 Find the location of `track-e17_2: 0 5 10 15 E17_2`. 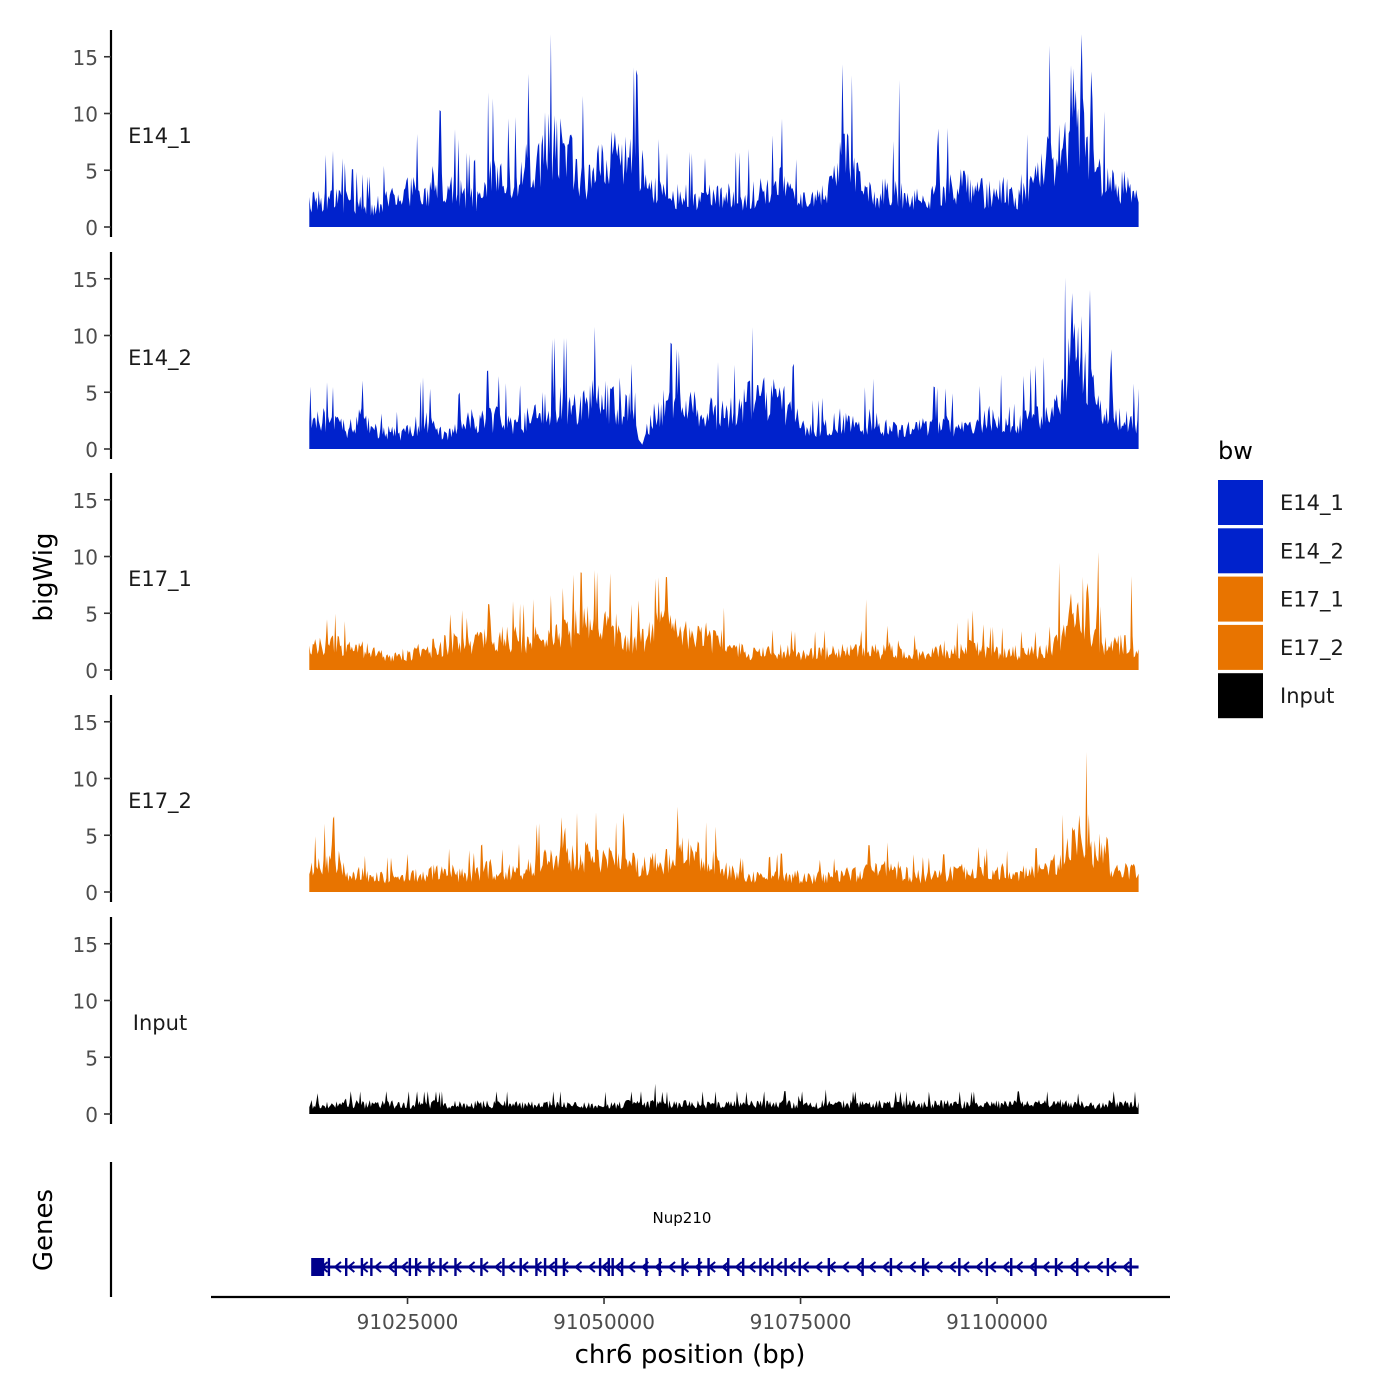

track-e17_2: 0 5 10 15 E17_2 is located at coordinates (606, 800).